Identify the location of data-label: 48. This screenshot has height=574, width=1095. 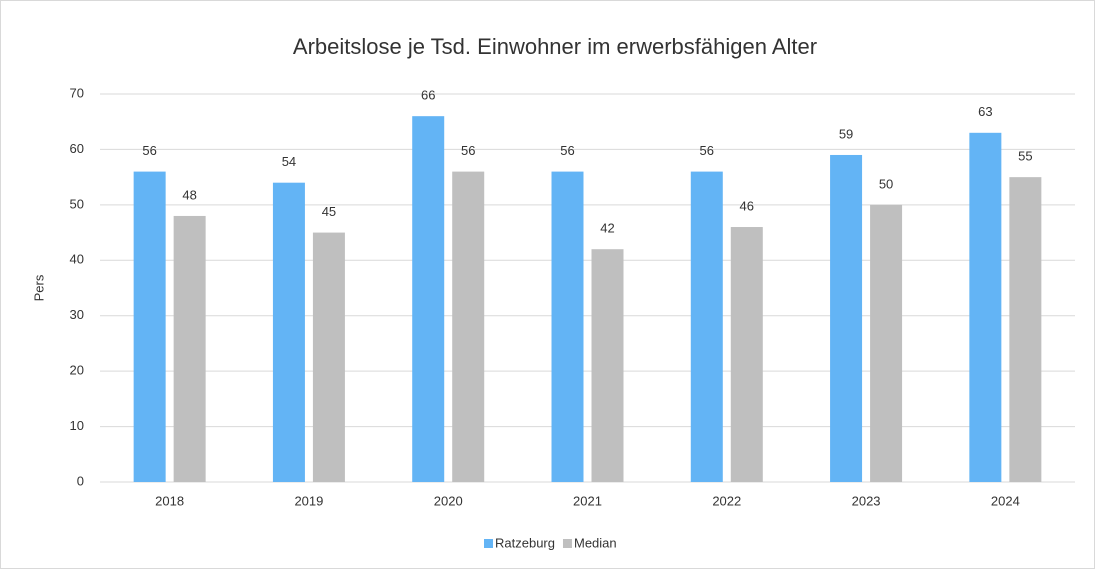
(189, 194).